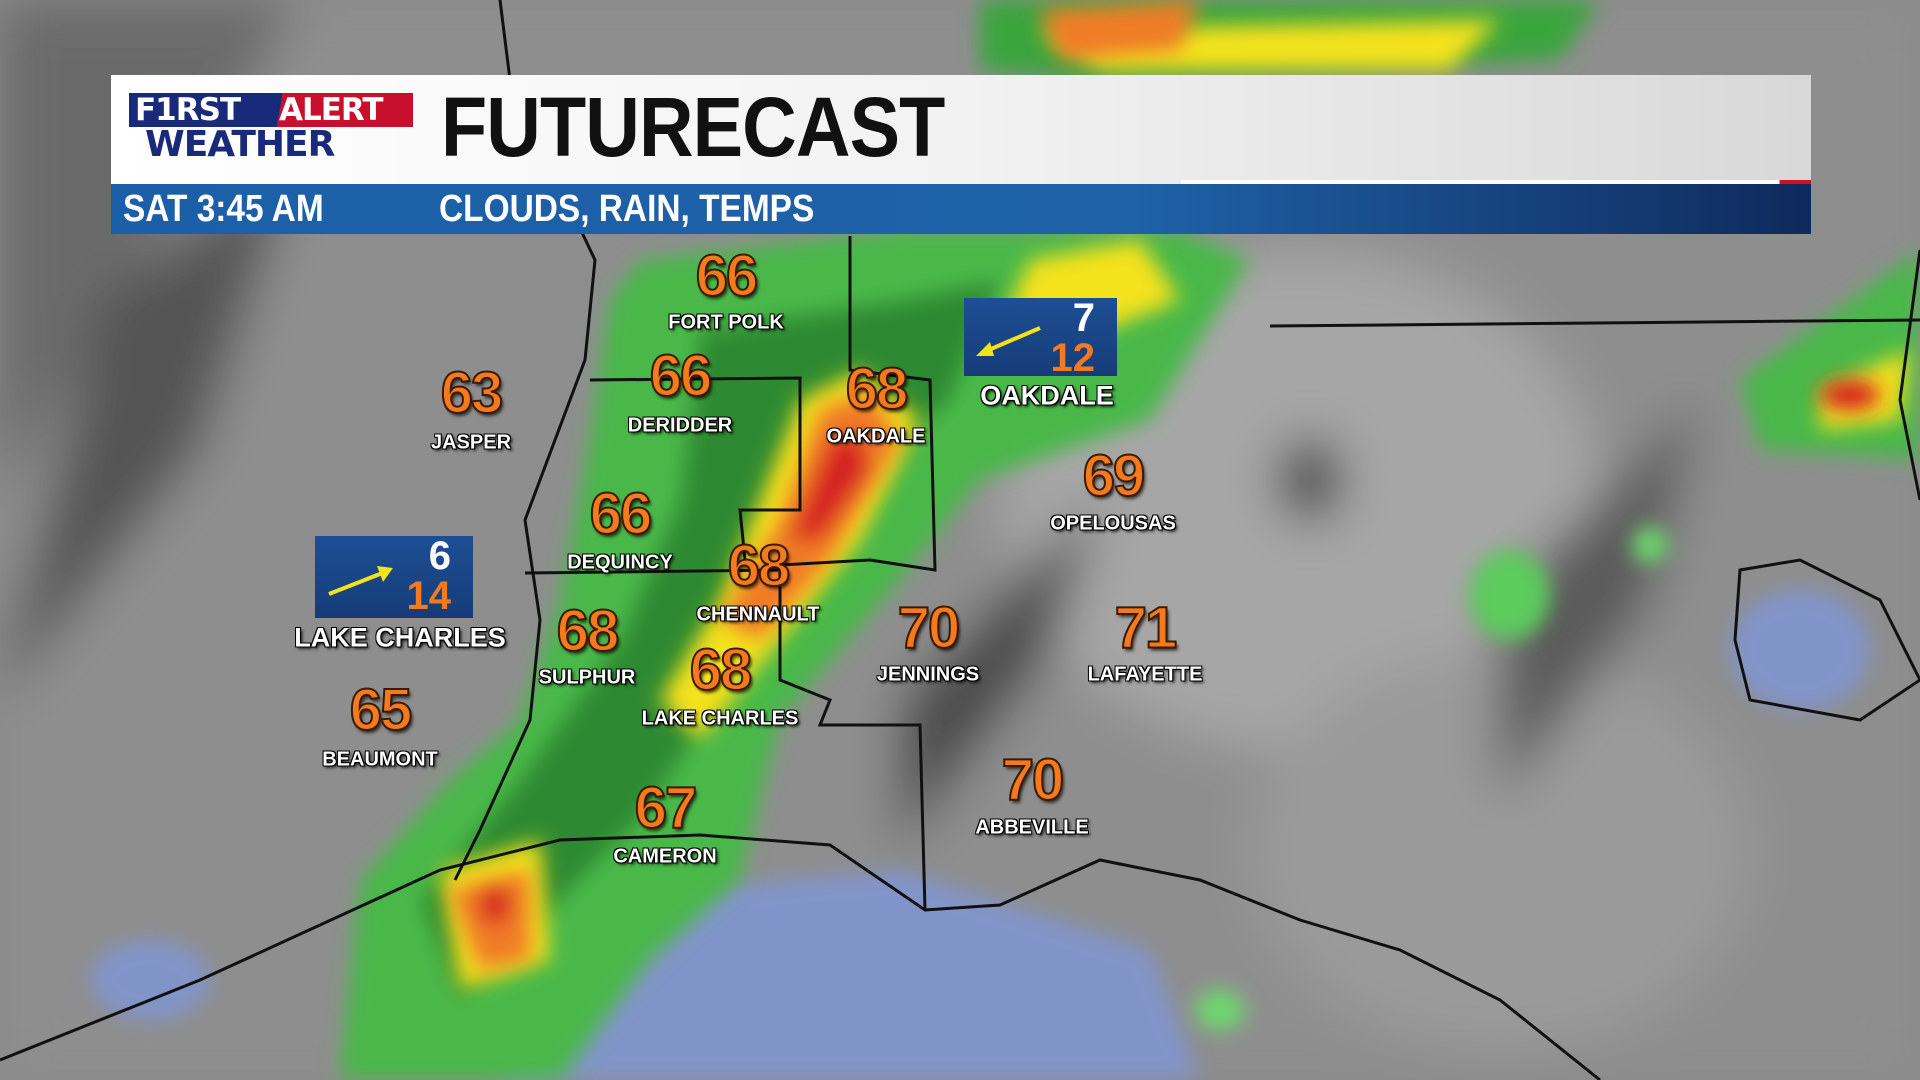 Image resolution: width=1920 pixels, height=1080 pixels. Describe the element at coordinates (439, 556) in the screenshot. I see `wind-speed: 6` at that location.